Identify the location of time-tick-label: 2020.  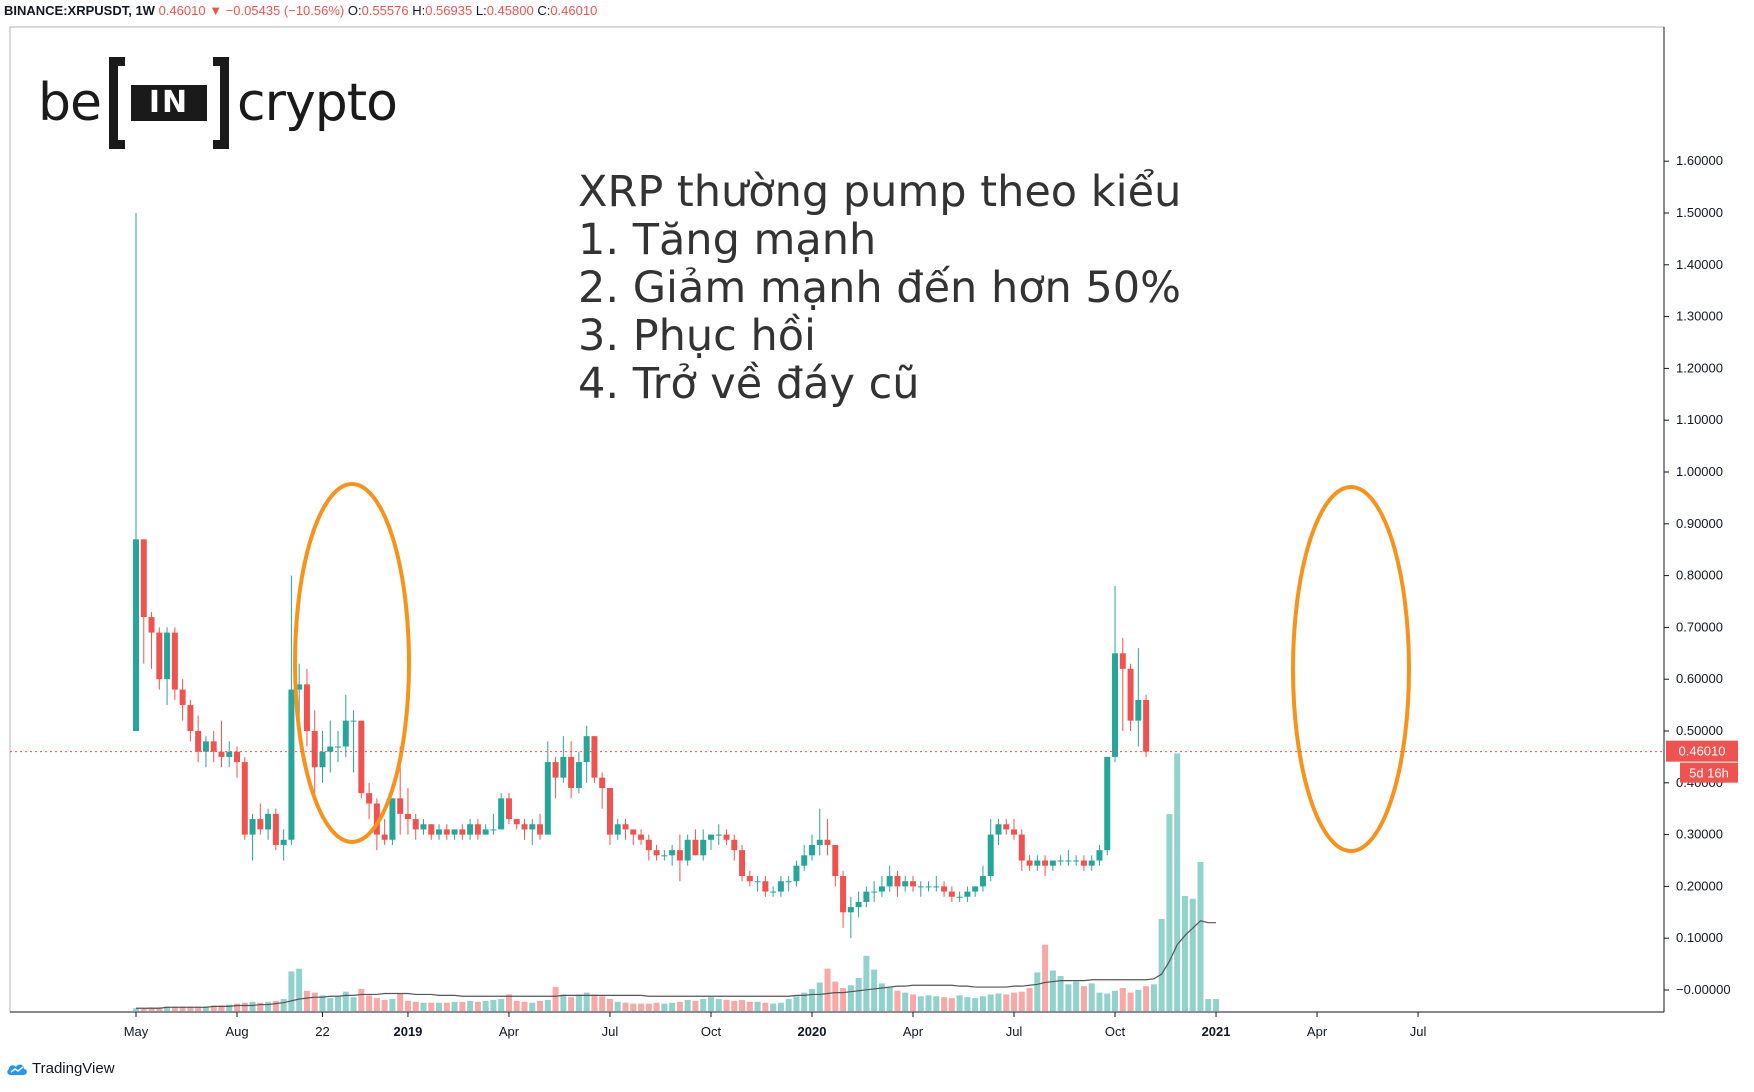
(812, 1031).